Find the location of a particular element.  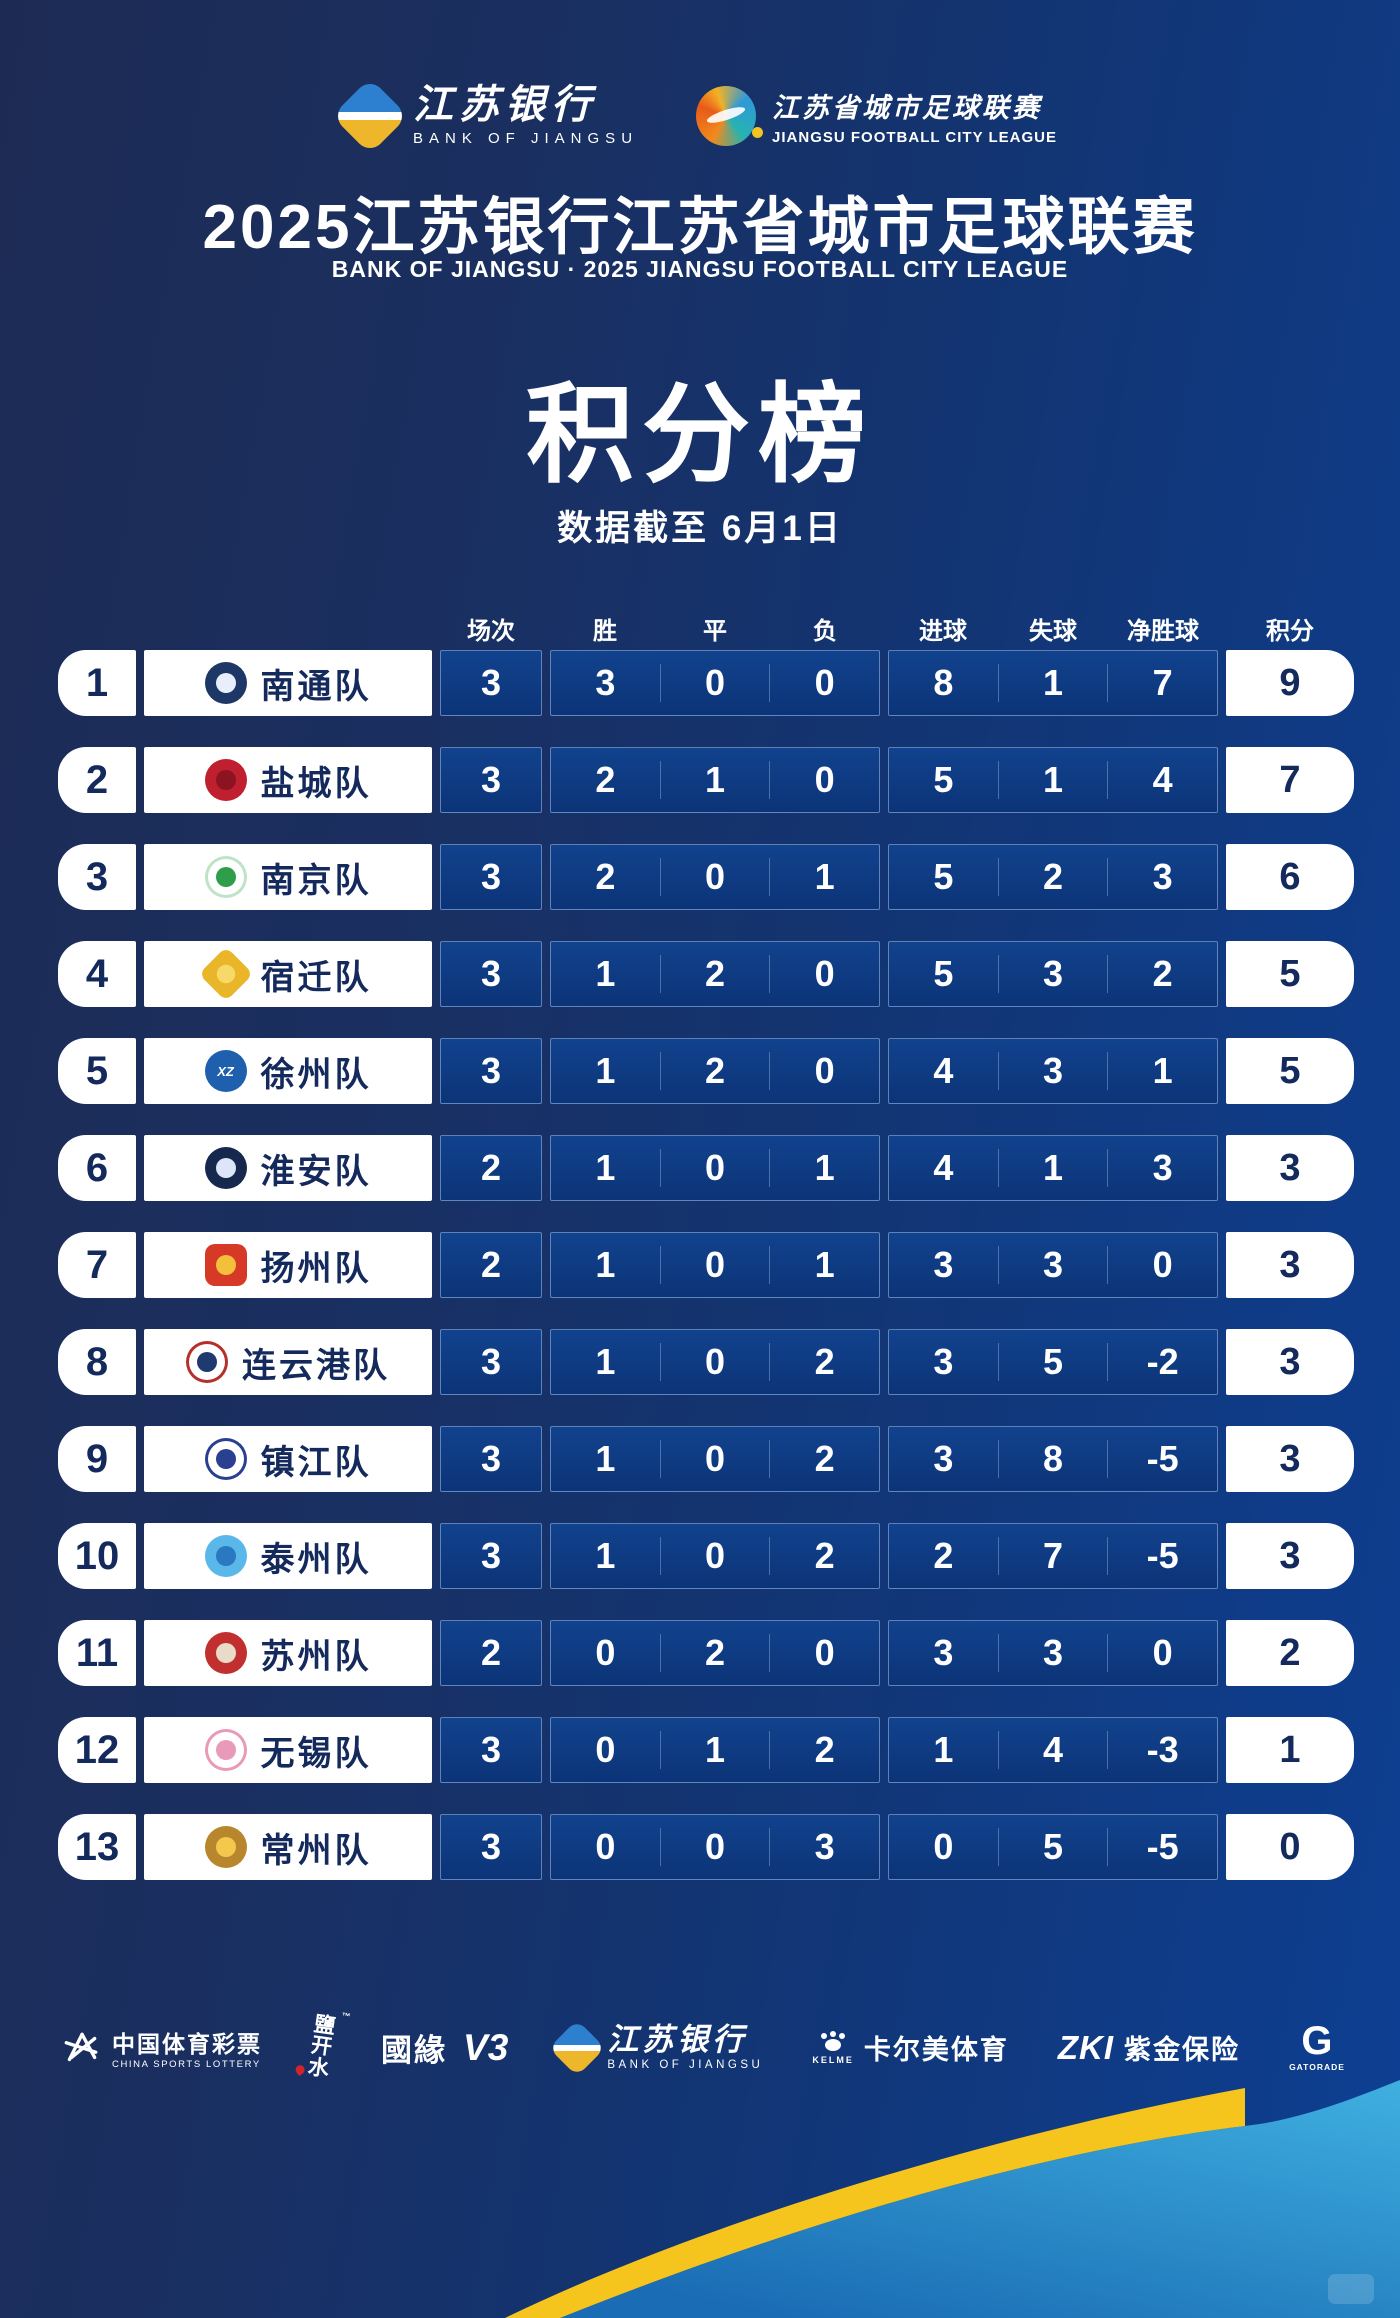

rank-number: 10 is located at coordinates (97, 1555).